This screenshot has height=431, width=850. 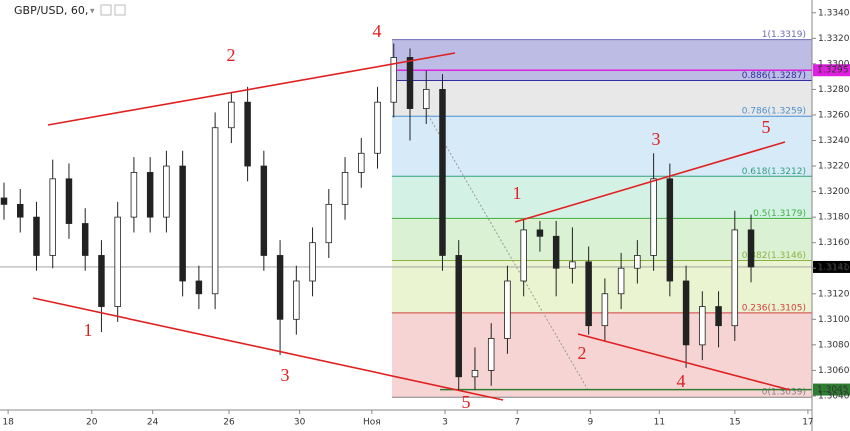 What do you see at coordinates (51, 10) in the screenshot?
I see `chart-title: GBP/USD, 60,` at bounding box center [51, 10].